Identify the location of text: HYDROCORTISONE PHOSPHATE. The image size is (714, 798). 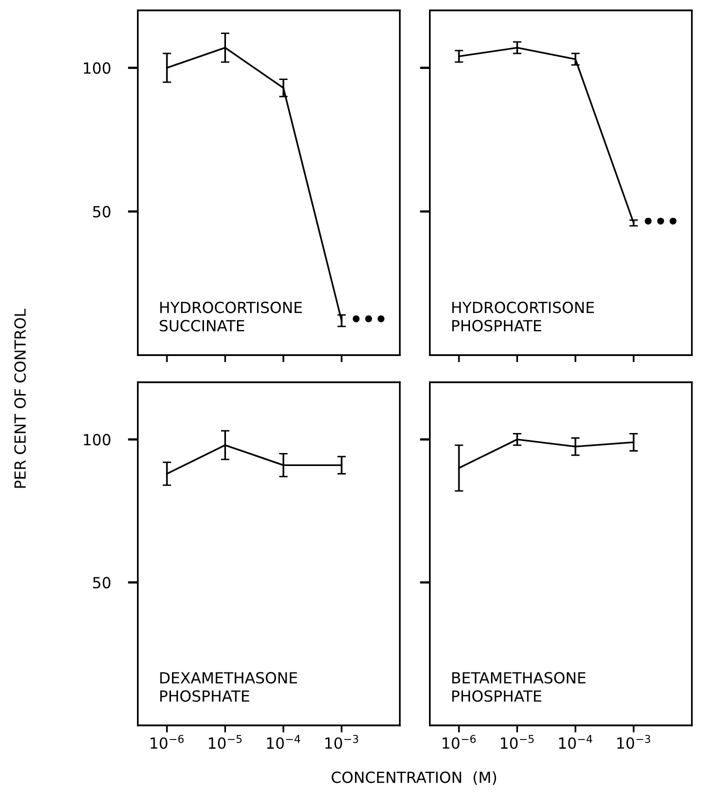
(523, 317).